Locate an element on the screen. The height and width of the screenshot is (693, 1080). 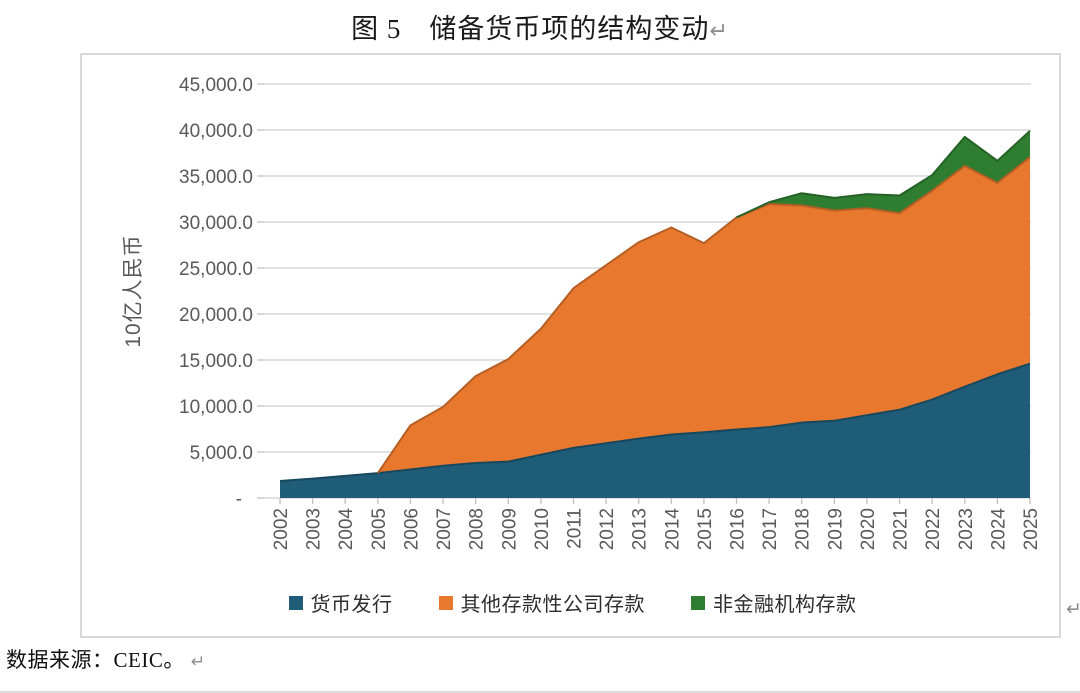
y-tick-label: 25,000.0 is located at coordinates (216, 269).